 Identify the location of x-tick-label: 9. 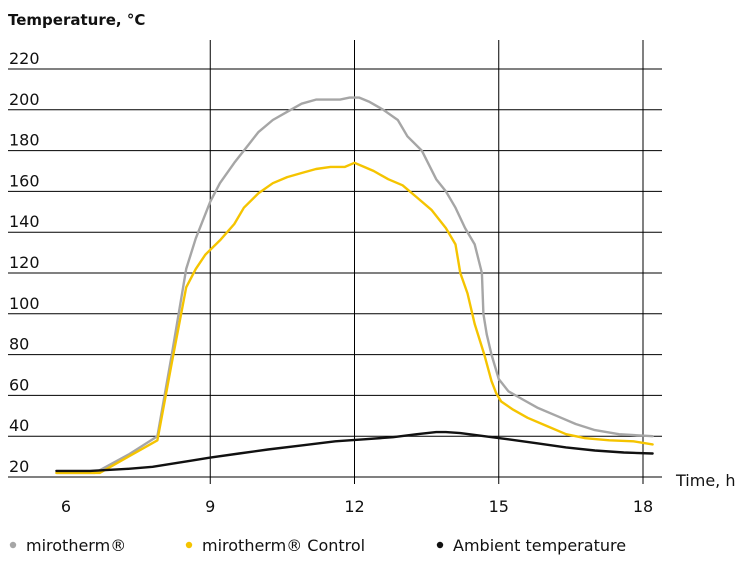
(210, 506).